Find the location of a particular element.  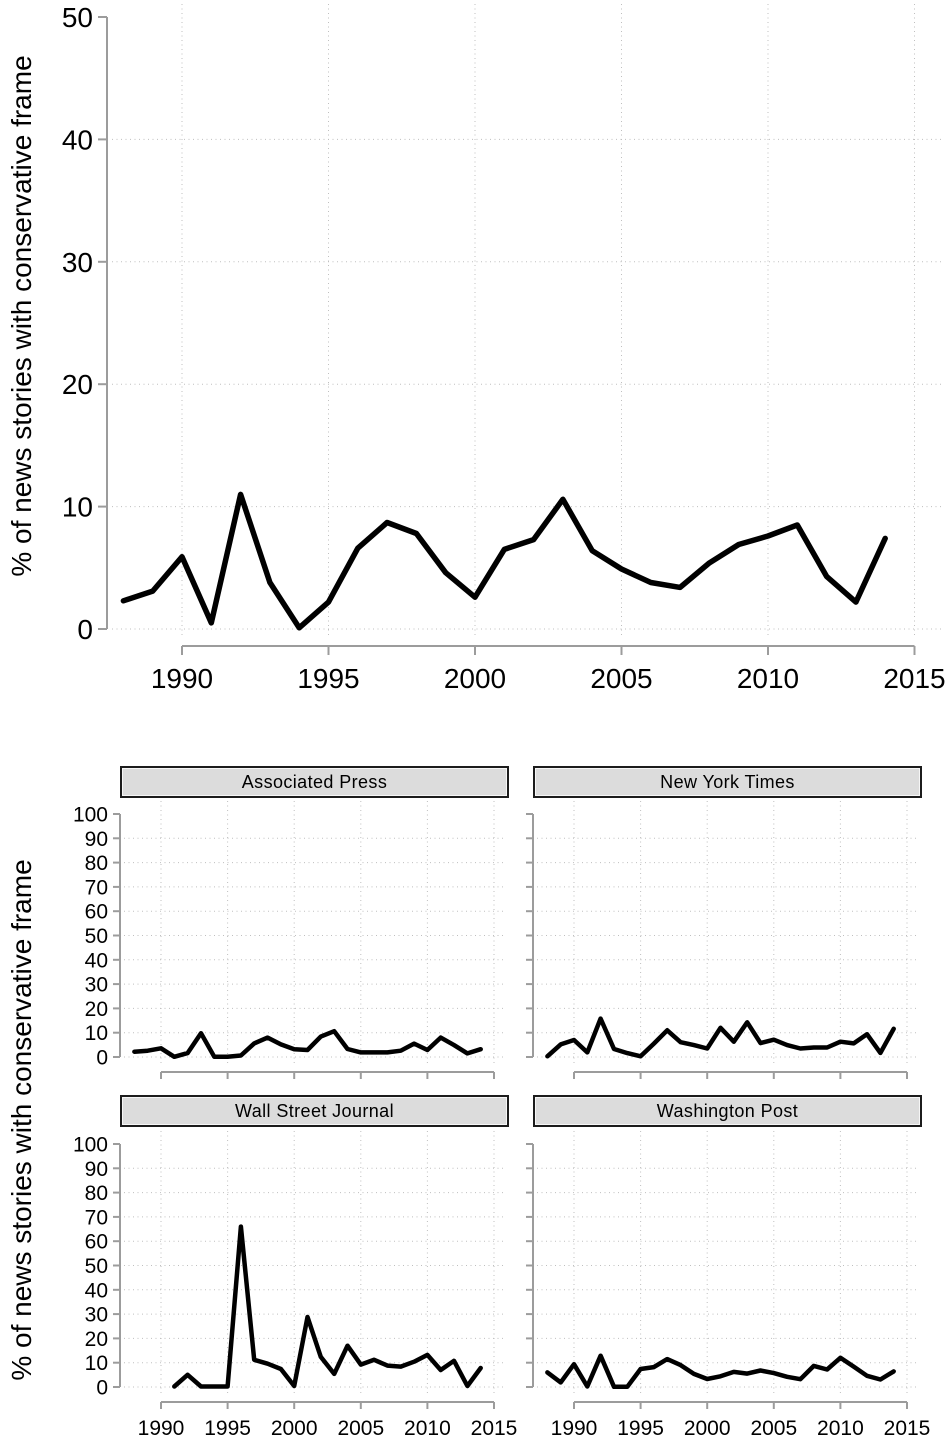

wall-street-journal-series-line is located at coordinates (327, 1306).